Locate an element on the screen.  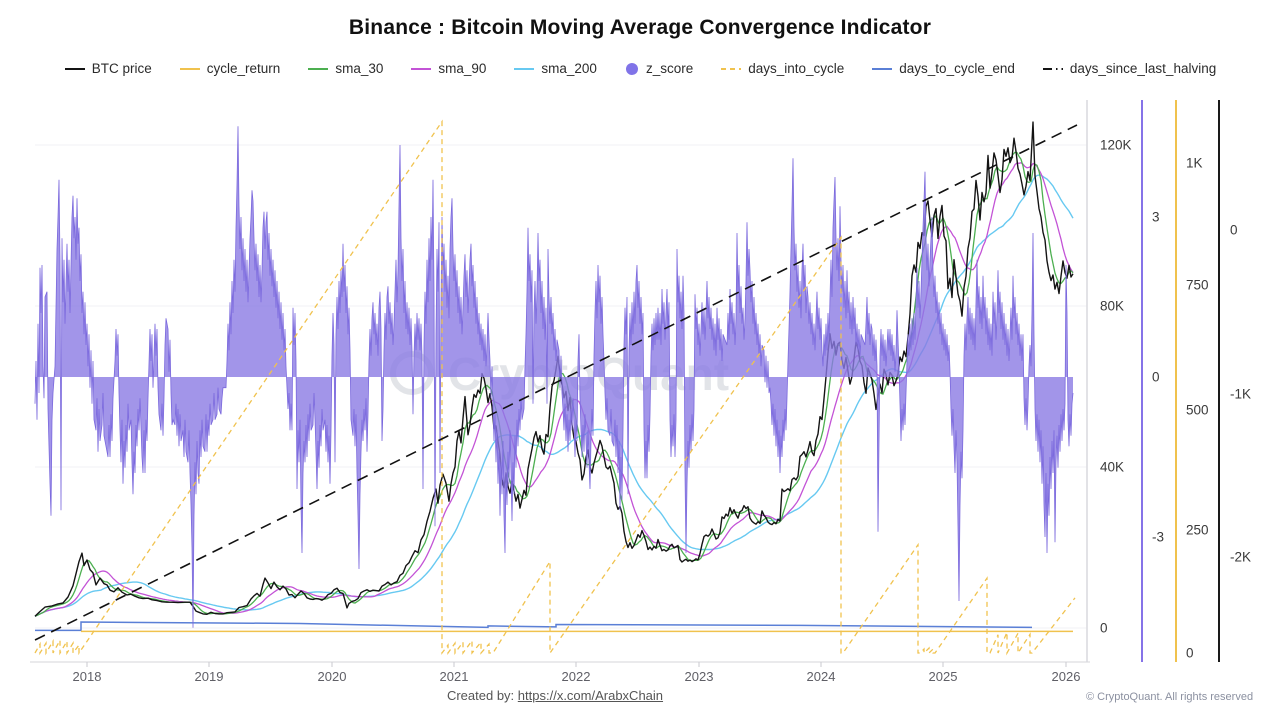
legend-item-cycle-return: cycle_return is located at coordinates (230, 68).